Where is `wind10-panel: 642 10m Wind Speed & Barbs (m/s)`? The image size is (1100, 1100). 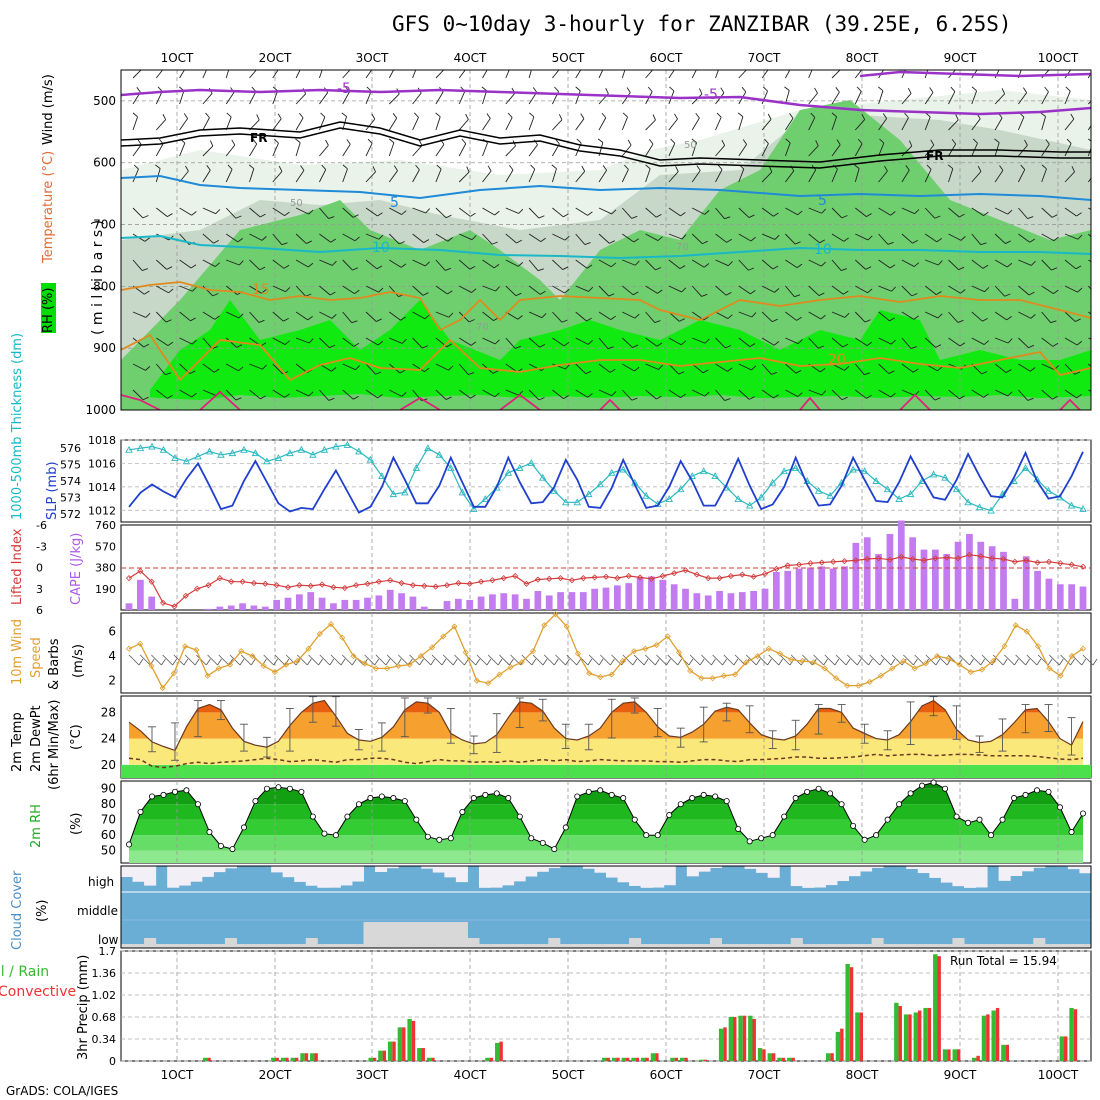 wind10-panel: 642 10m Wind Speed & Barbs (m/s) is located at coordinates (554, 652).